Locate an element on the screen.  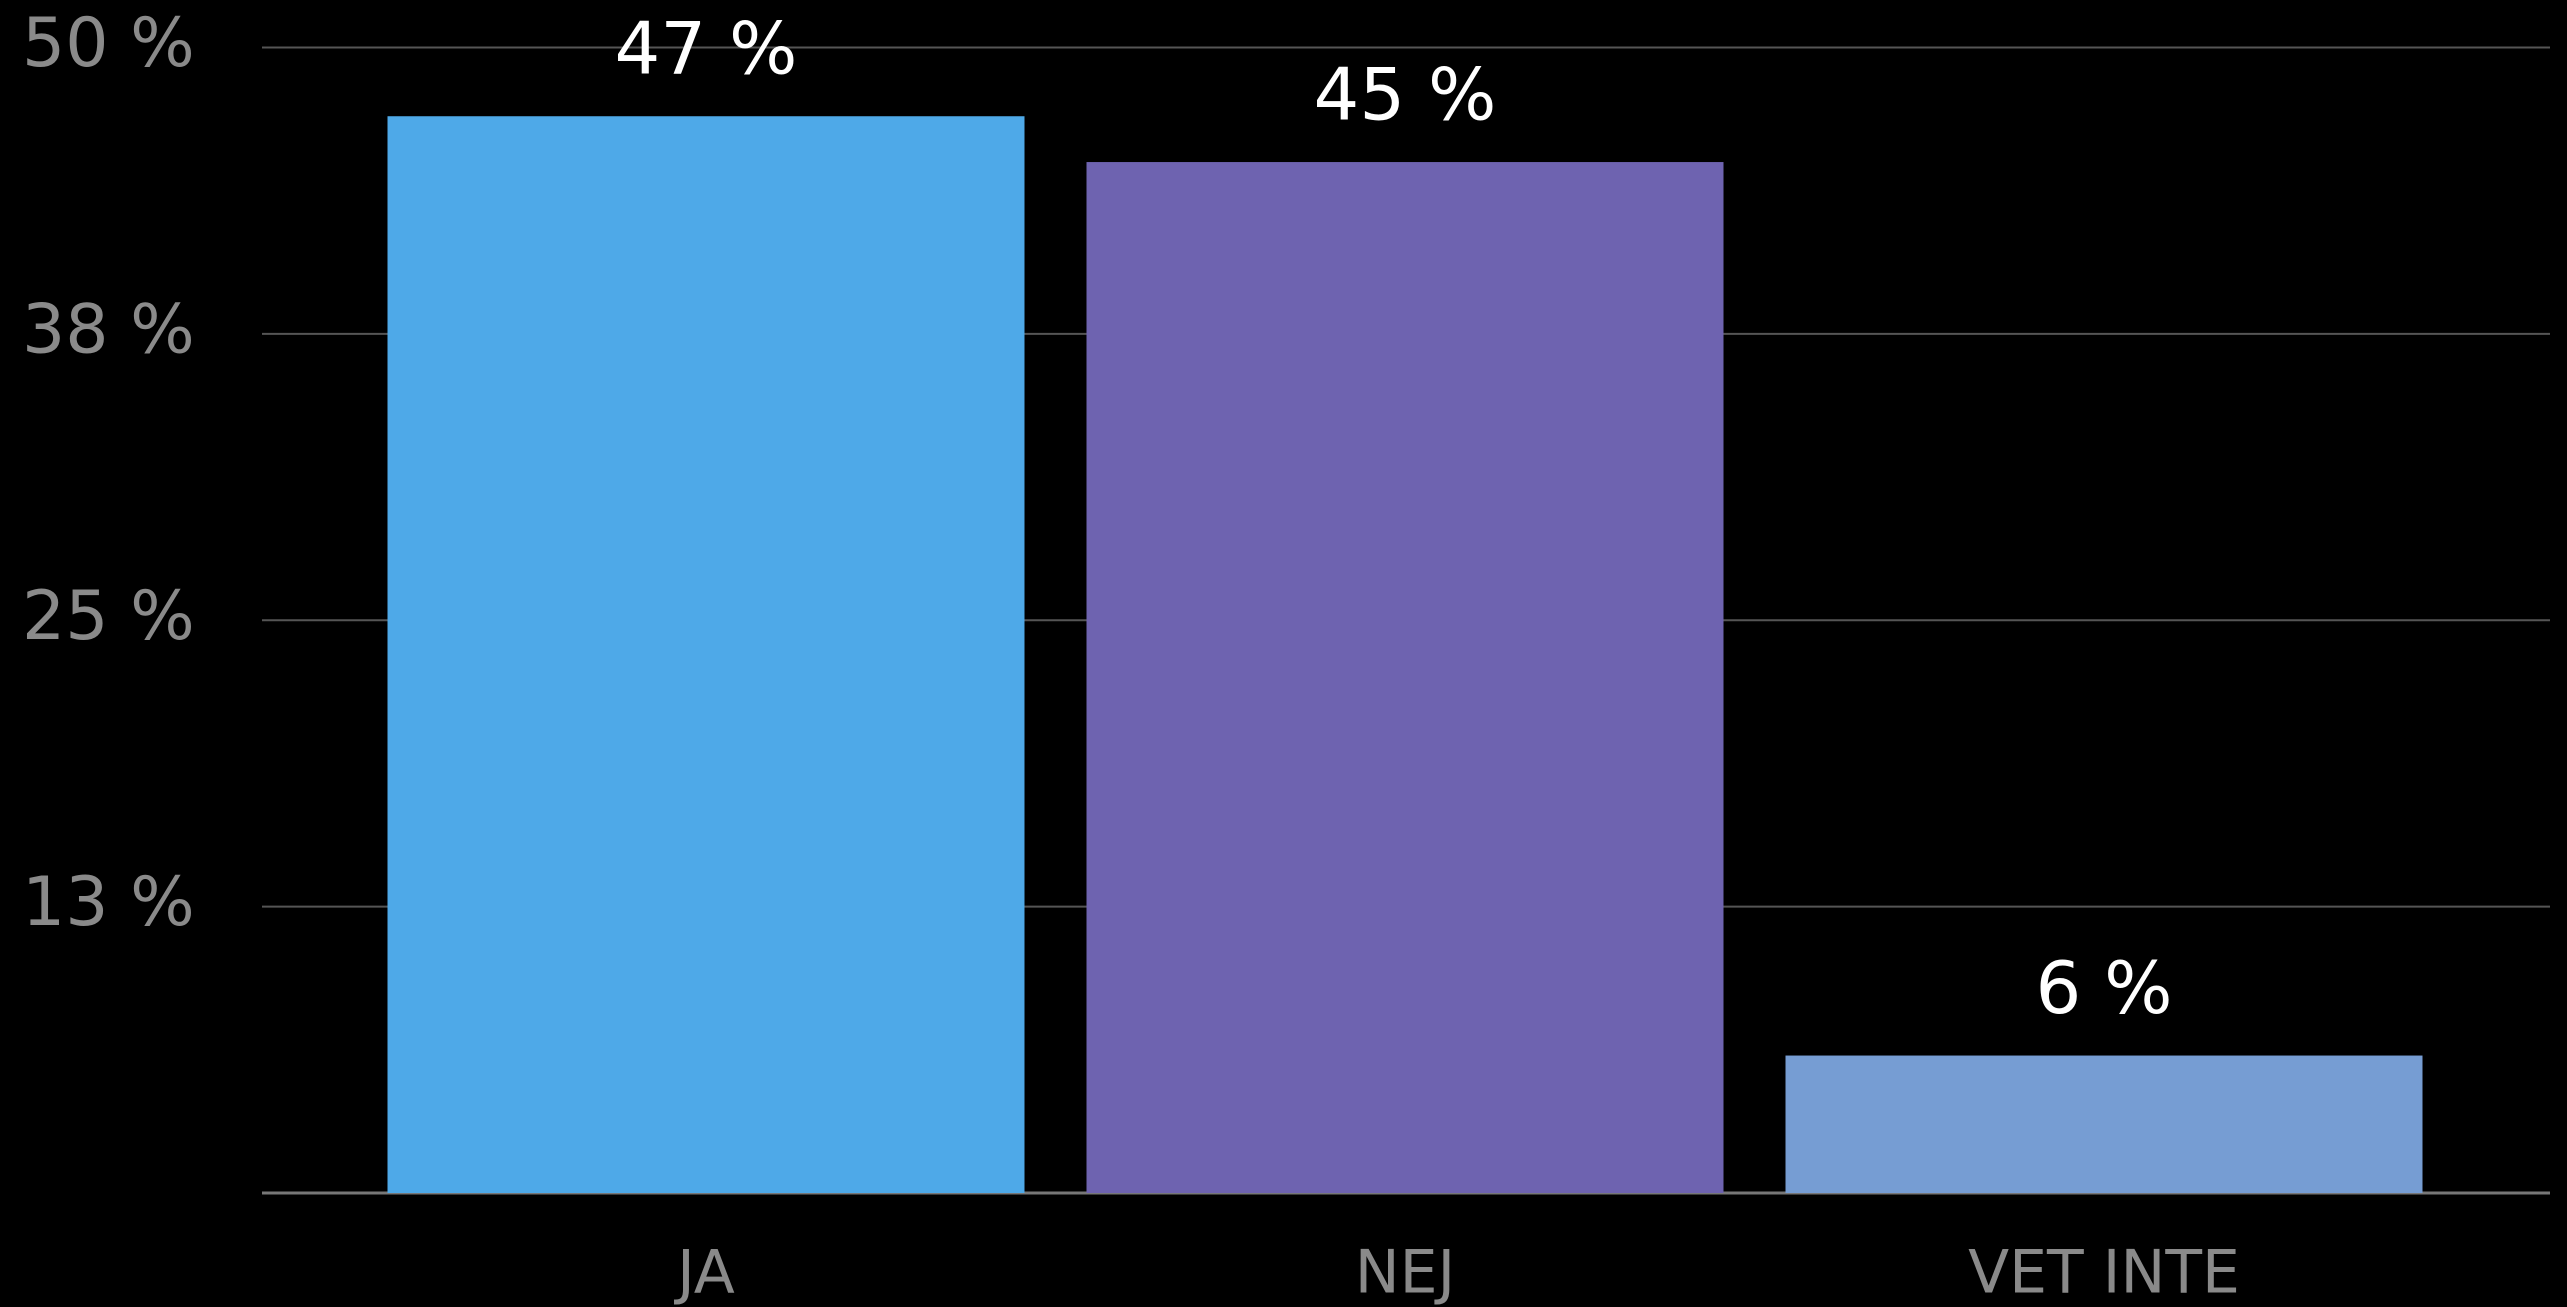
y-tick-label: 50 % is located at coordinates (108, 43).